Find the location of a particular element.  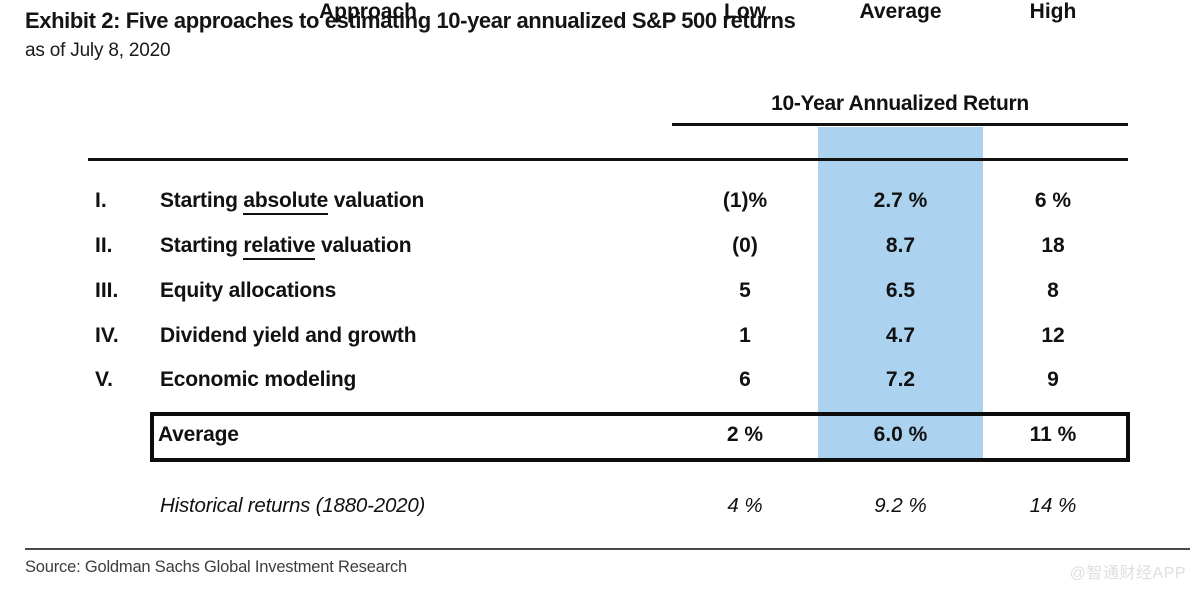

cell-average: 6.5 is located at coordinates (900, 290).